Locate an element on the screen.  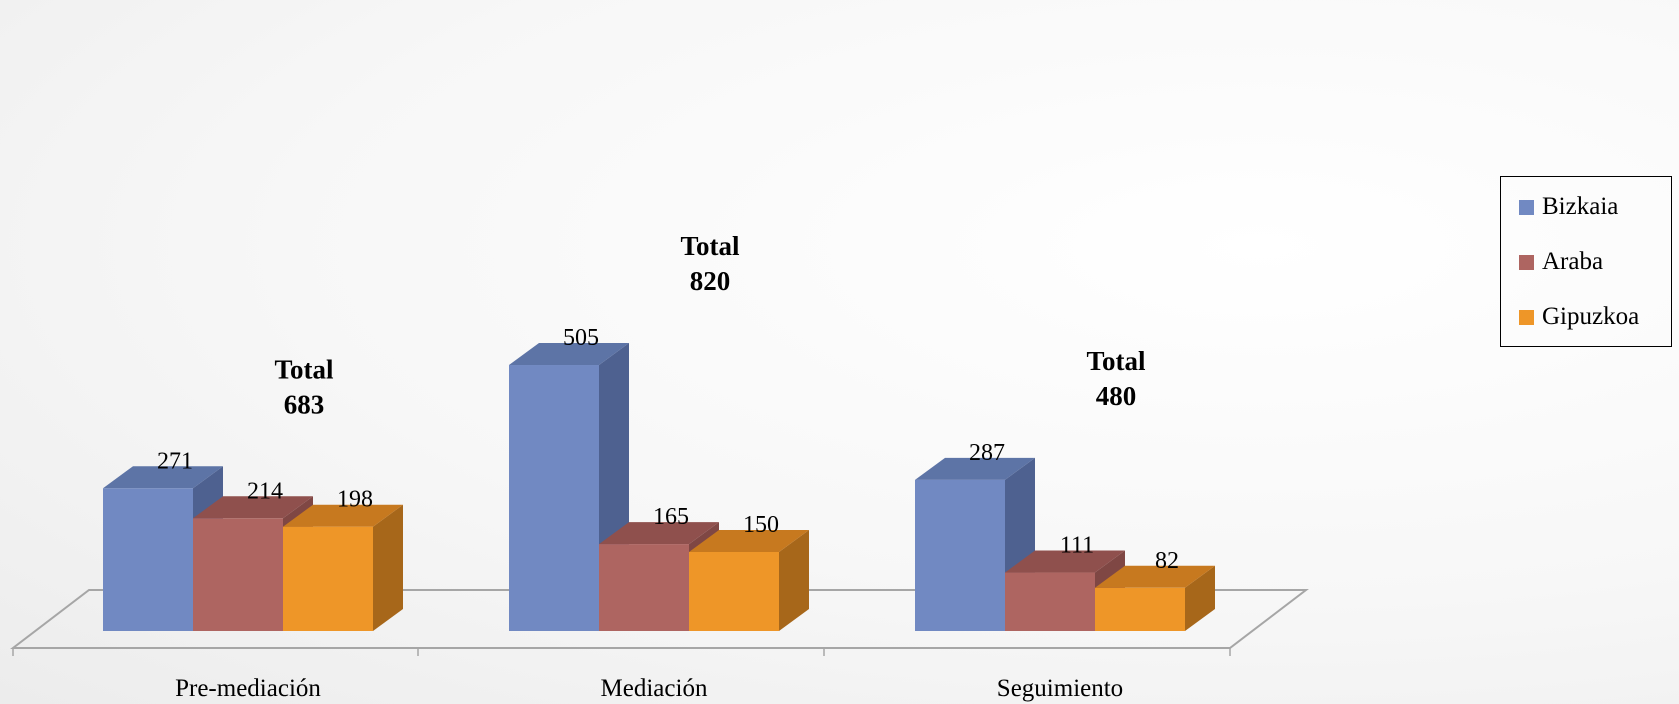
bar-front-seguimiento-gipuzkoa is located at coordinates (1140, 609).